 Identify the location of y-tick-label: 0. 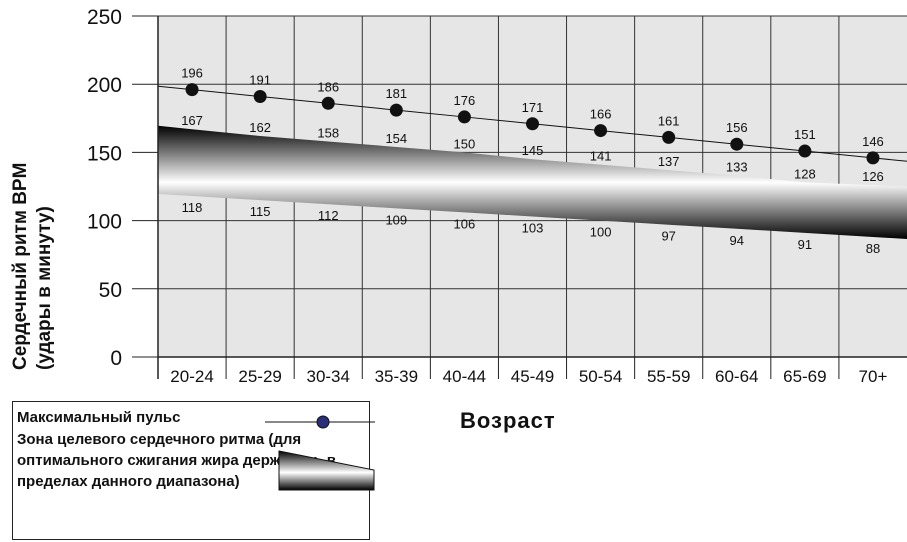
(116, 358).